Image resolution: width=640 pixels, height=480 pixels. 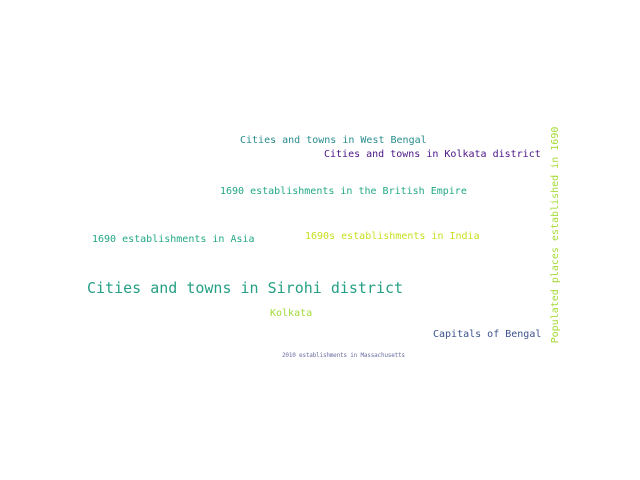 I want to click on word-1690-establishments-asia: 1690 establishments in Asia, so click(x=173, y=239).